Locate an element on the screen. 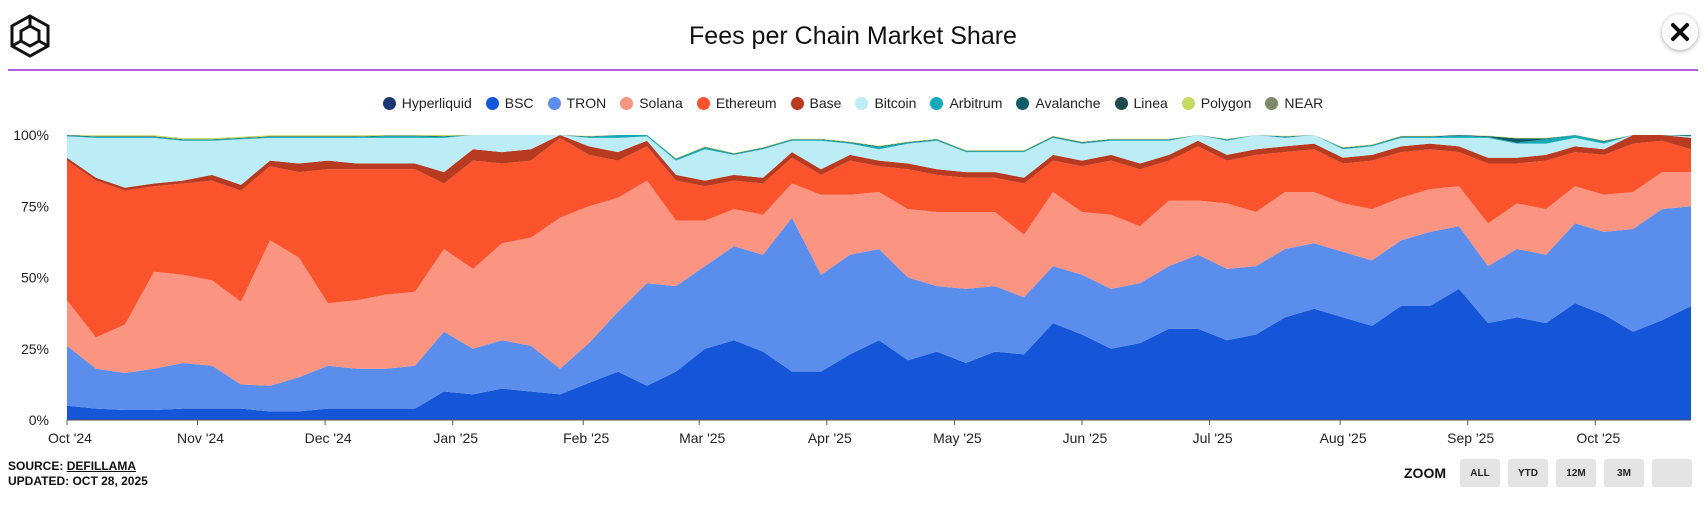 The image size is (1706, 513). x-tick-label: Apr '25 is located at coordinates (830, 438).